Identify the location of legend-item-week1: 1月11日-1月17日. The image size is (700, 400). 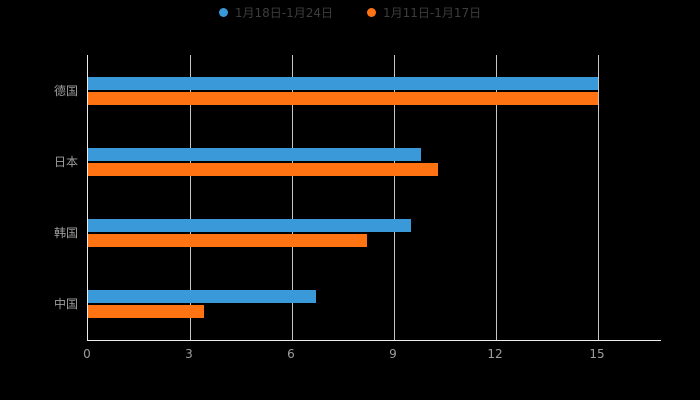
(424, 12).